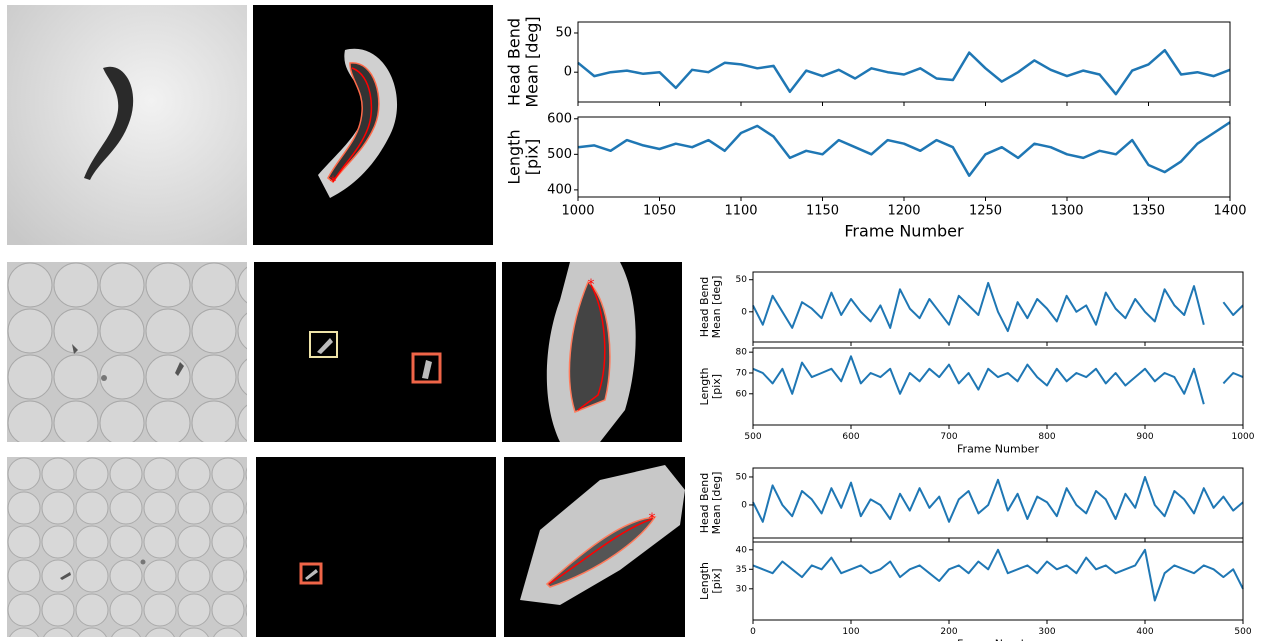  I want to click on y-tick-label: 30, so click(742, 589).